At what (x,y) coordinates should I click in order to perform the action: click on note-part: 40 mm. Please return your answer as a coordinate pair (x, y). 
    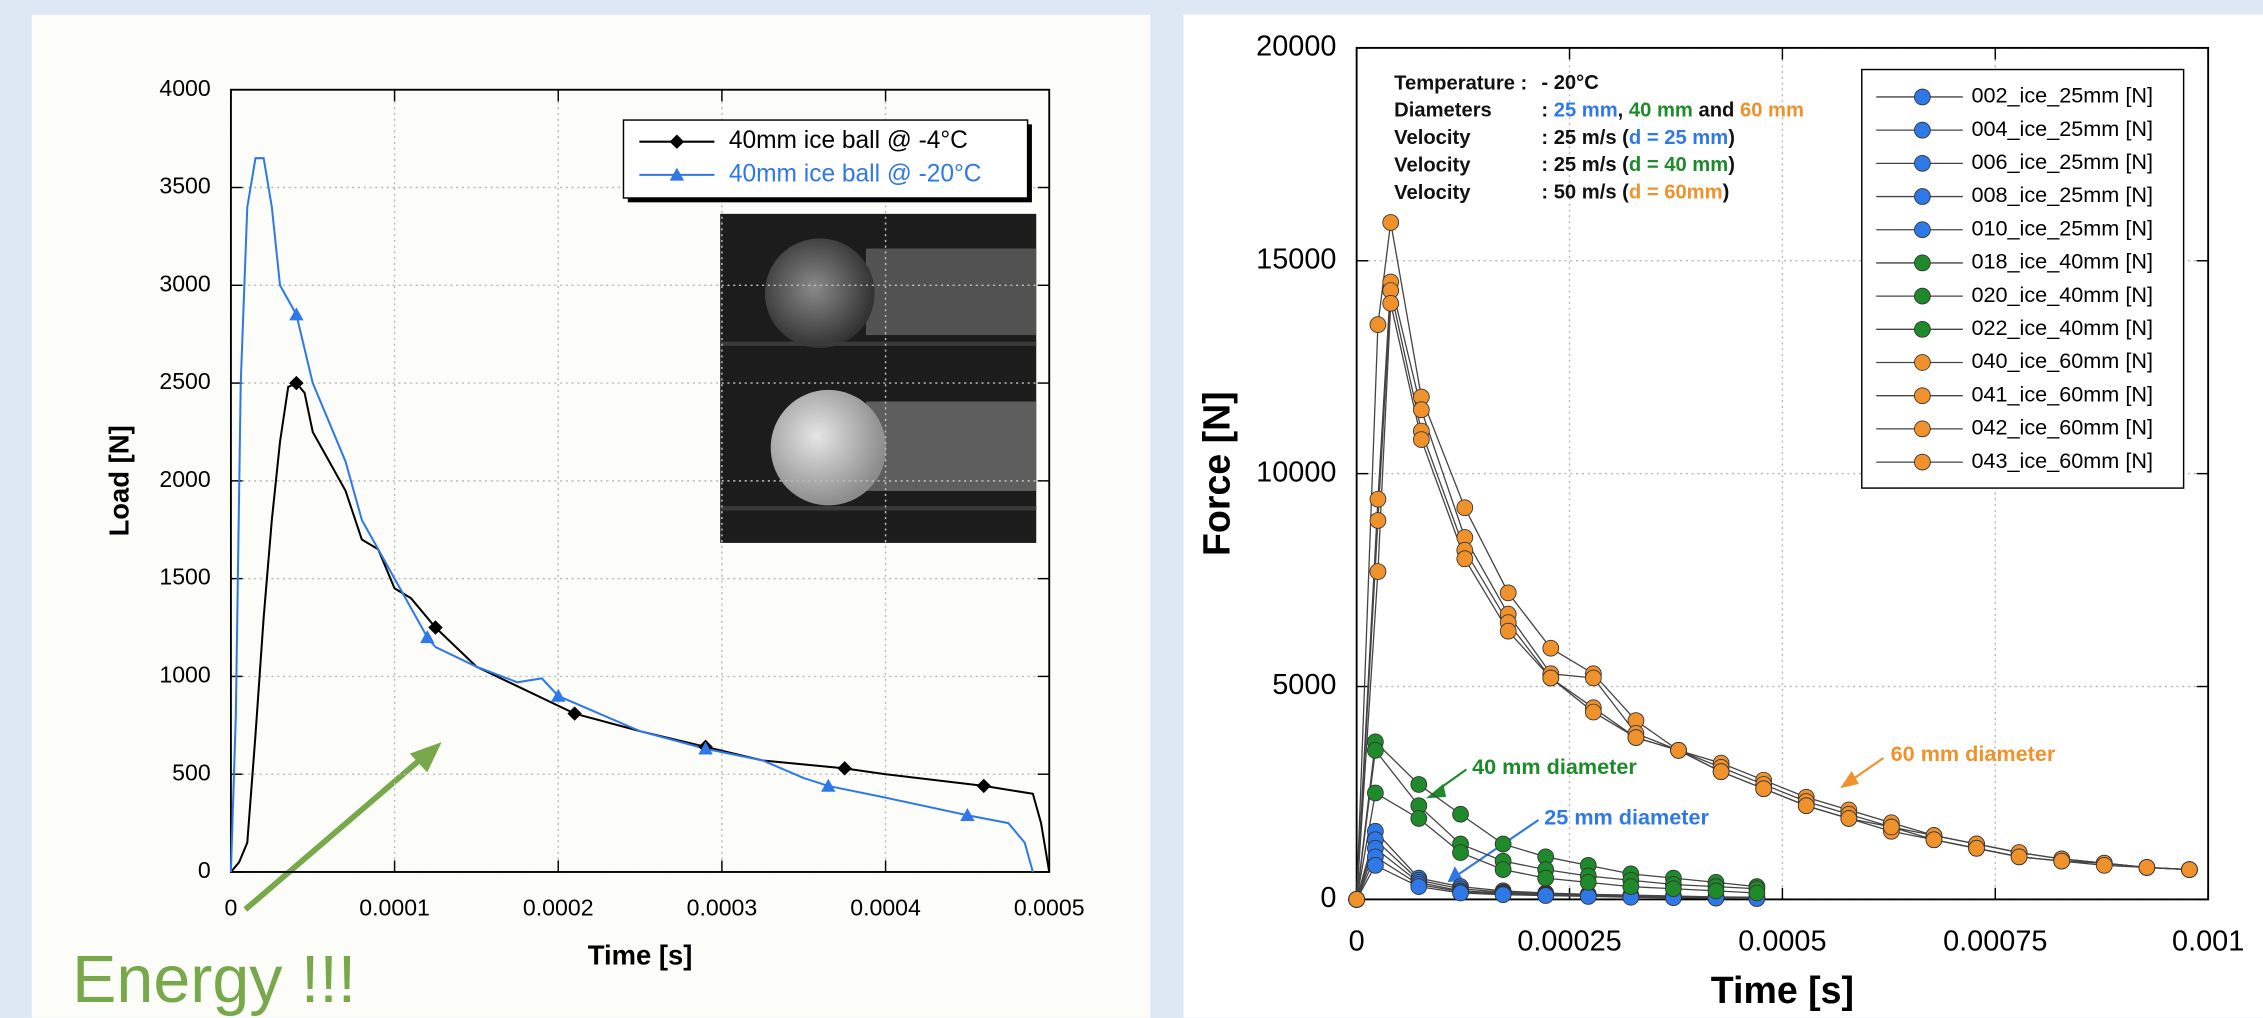
    Looking at the image, I should click on (1661, 111).